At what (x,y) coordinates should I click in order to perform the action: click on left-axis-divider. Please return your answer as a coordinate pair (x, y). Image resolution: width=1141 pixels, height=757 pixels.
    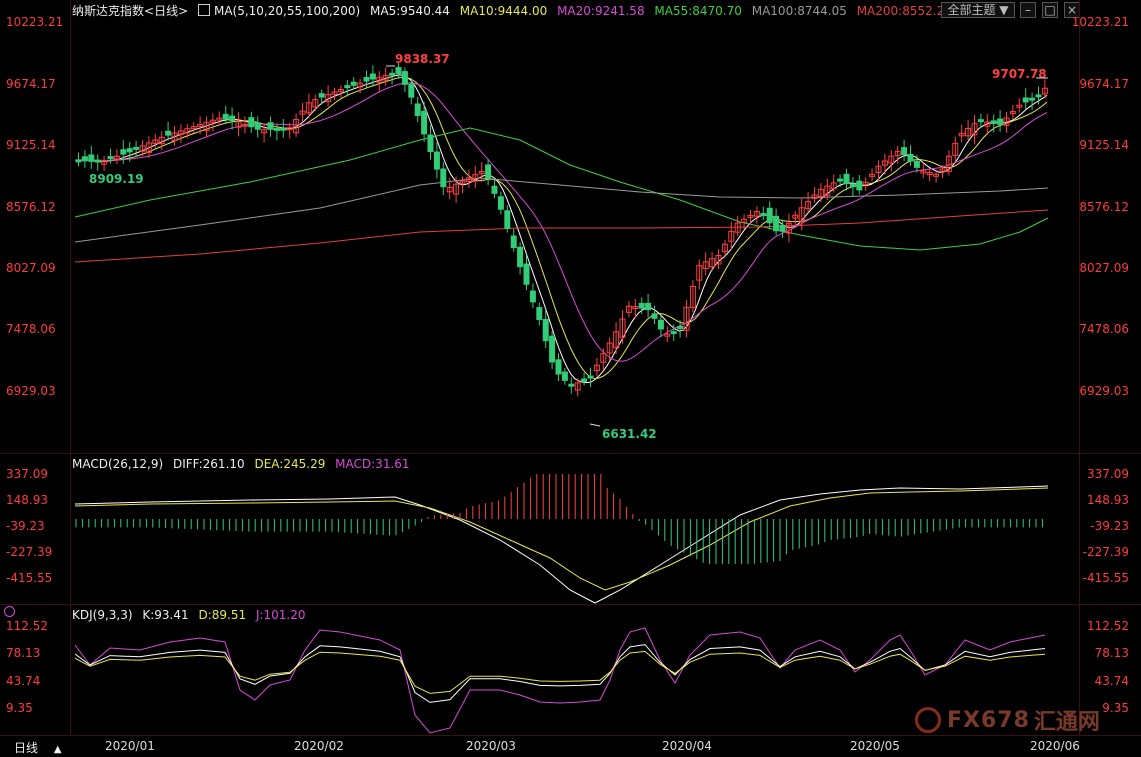
    Looking at the image, I should click on (70, 367).